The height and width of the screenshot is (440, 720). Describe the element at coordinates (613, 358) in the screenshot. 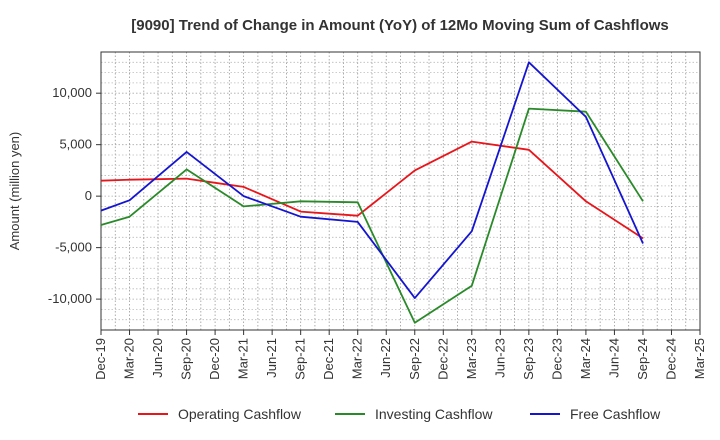

I see `x-tick-label: Jun-24` at that location.